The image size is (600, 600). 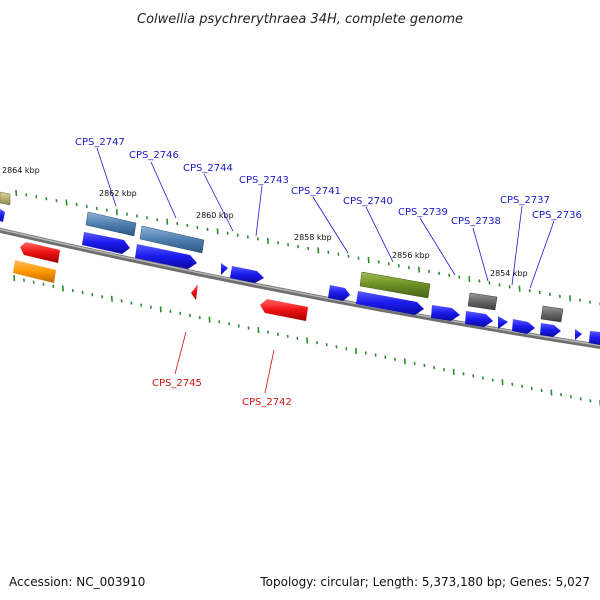 What do you see at coordinates (423, 212) in the screenshot?
I see `gene-label-cps-2739: CPS_2739` at bounding box center [423, 212].